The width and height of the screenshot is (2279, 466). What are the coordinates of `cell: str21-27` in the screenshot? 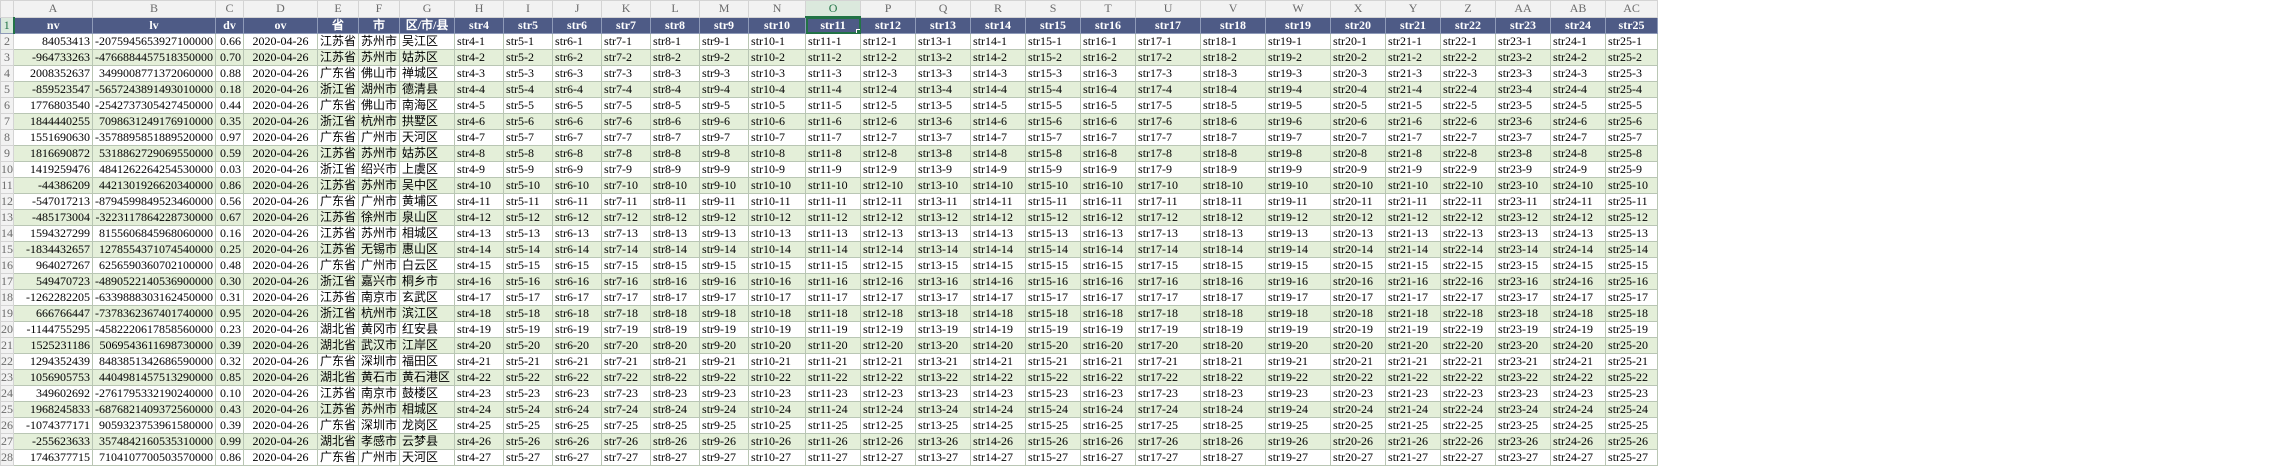 It's located at (1413, 457).